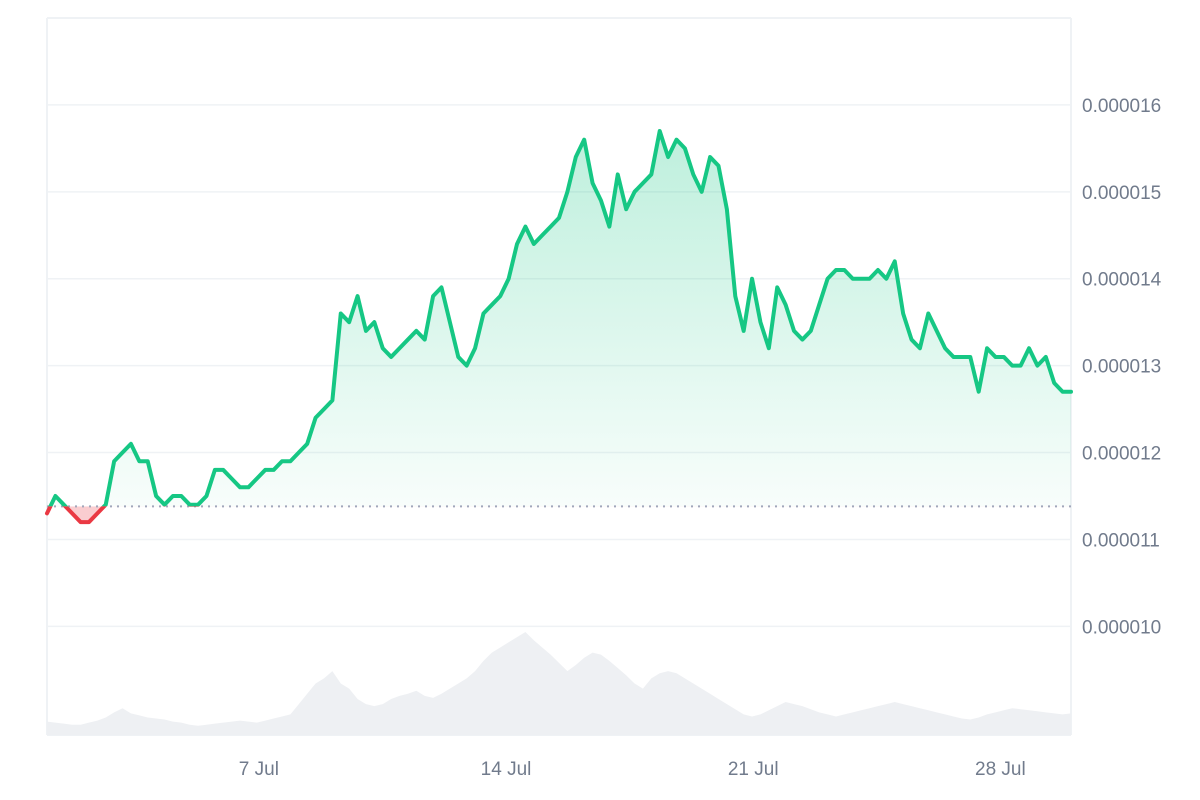 The width and height of the screenshot is (1200, 800). Describe the element at coordinates (506, 769) in the screenshot. I see `x-tick-label-1: 14 Jul` at that location.